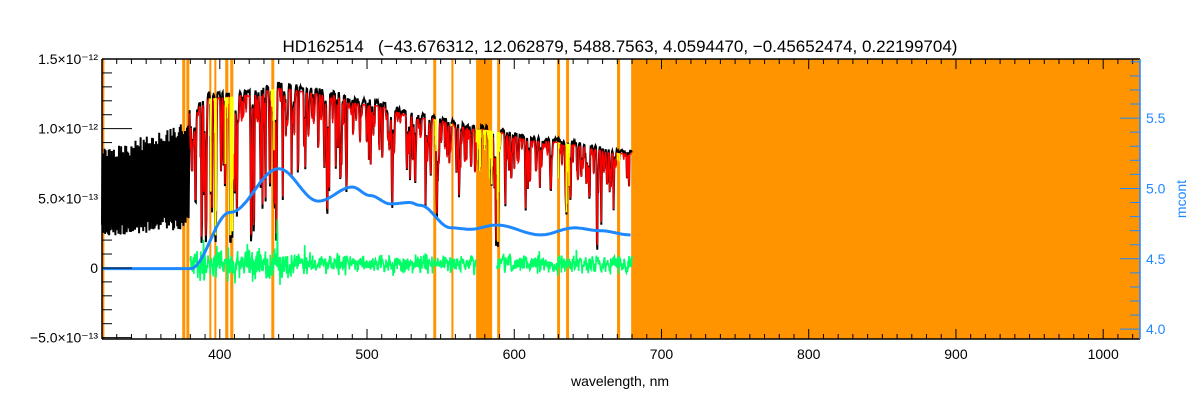  What do you see at coordinates (68, 198) in the screenshot?
I see `y-tick-label: 5.0×10⁻¹³` at bounding box center [68, 198].